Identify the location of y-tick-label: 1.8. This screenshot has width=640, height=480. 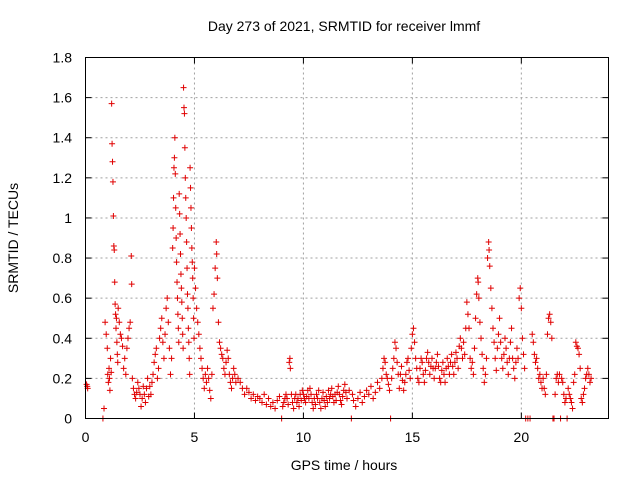
(63, 58).